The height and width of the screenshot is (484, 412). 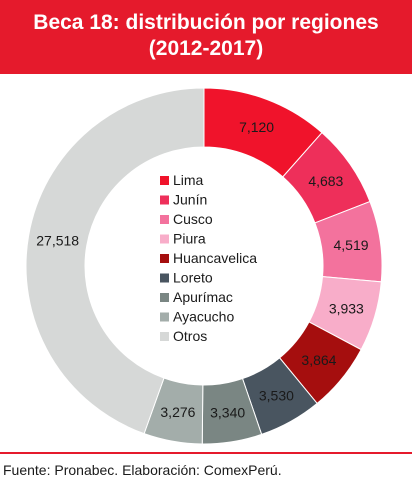 What do you see at coordinates (193, 219) in the screenshot?
I see `legend-label-cusco: Cusco` at bounding box center [193, 219].